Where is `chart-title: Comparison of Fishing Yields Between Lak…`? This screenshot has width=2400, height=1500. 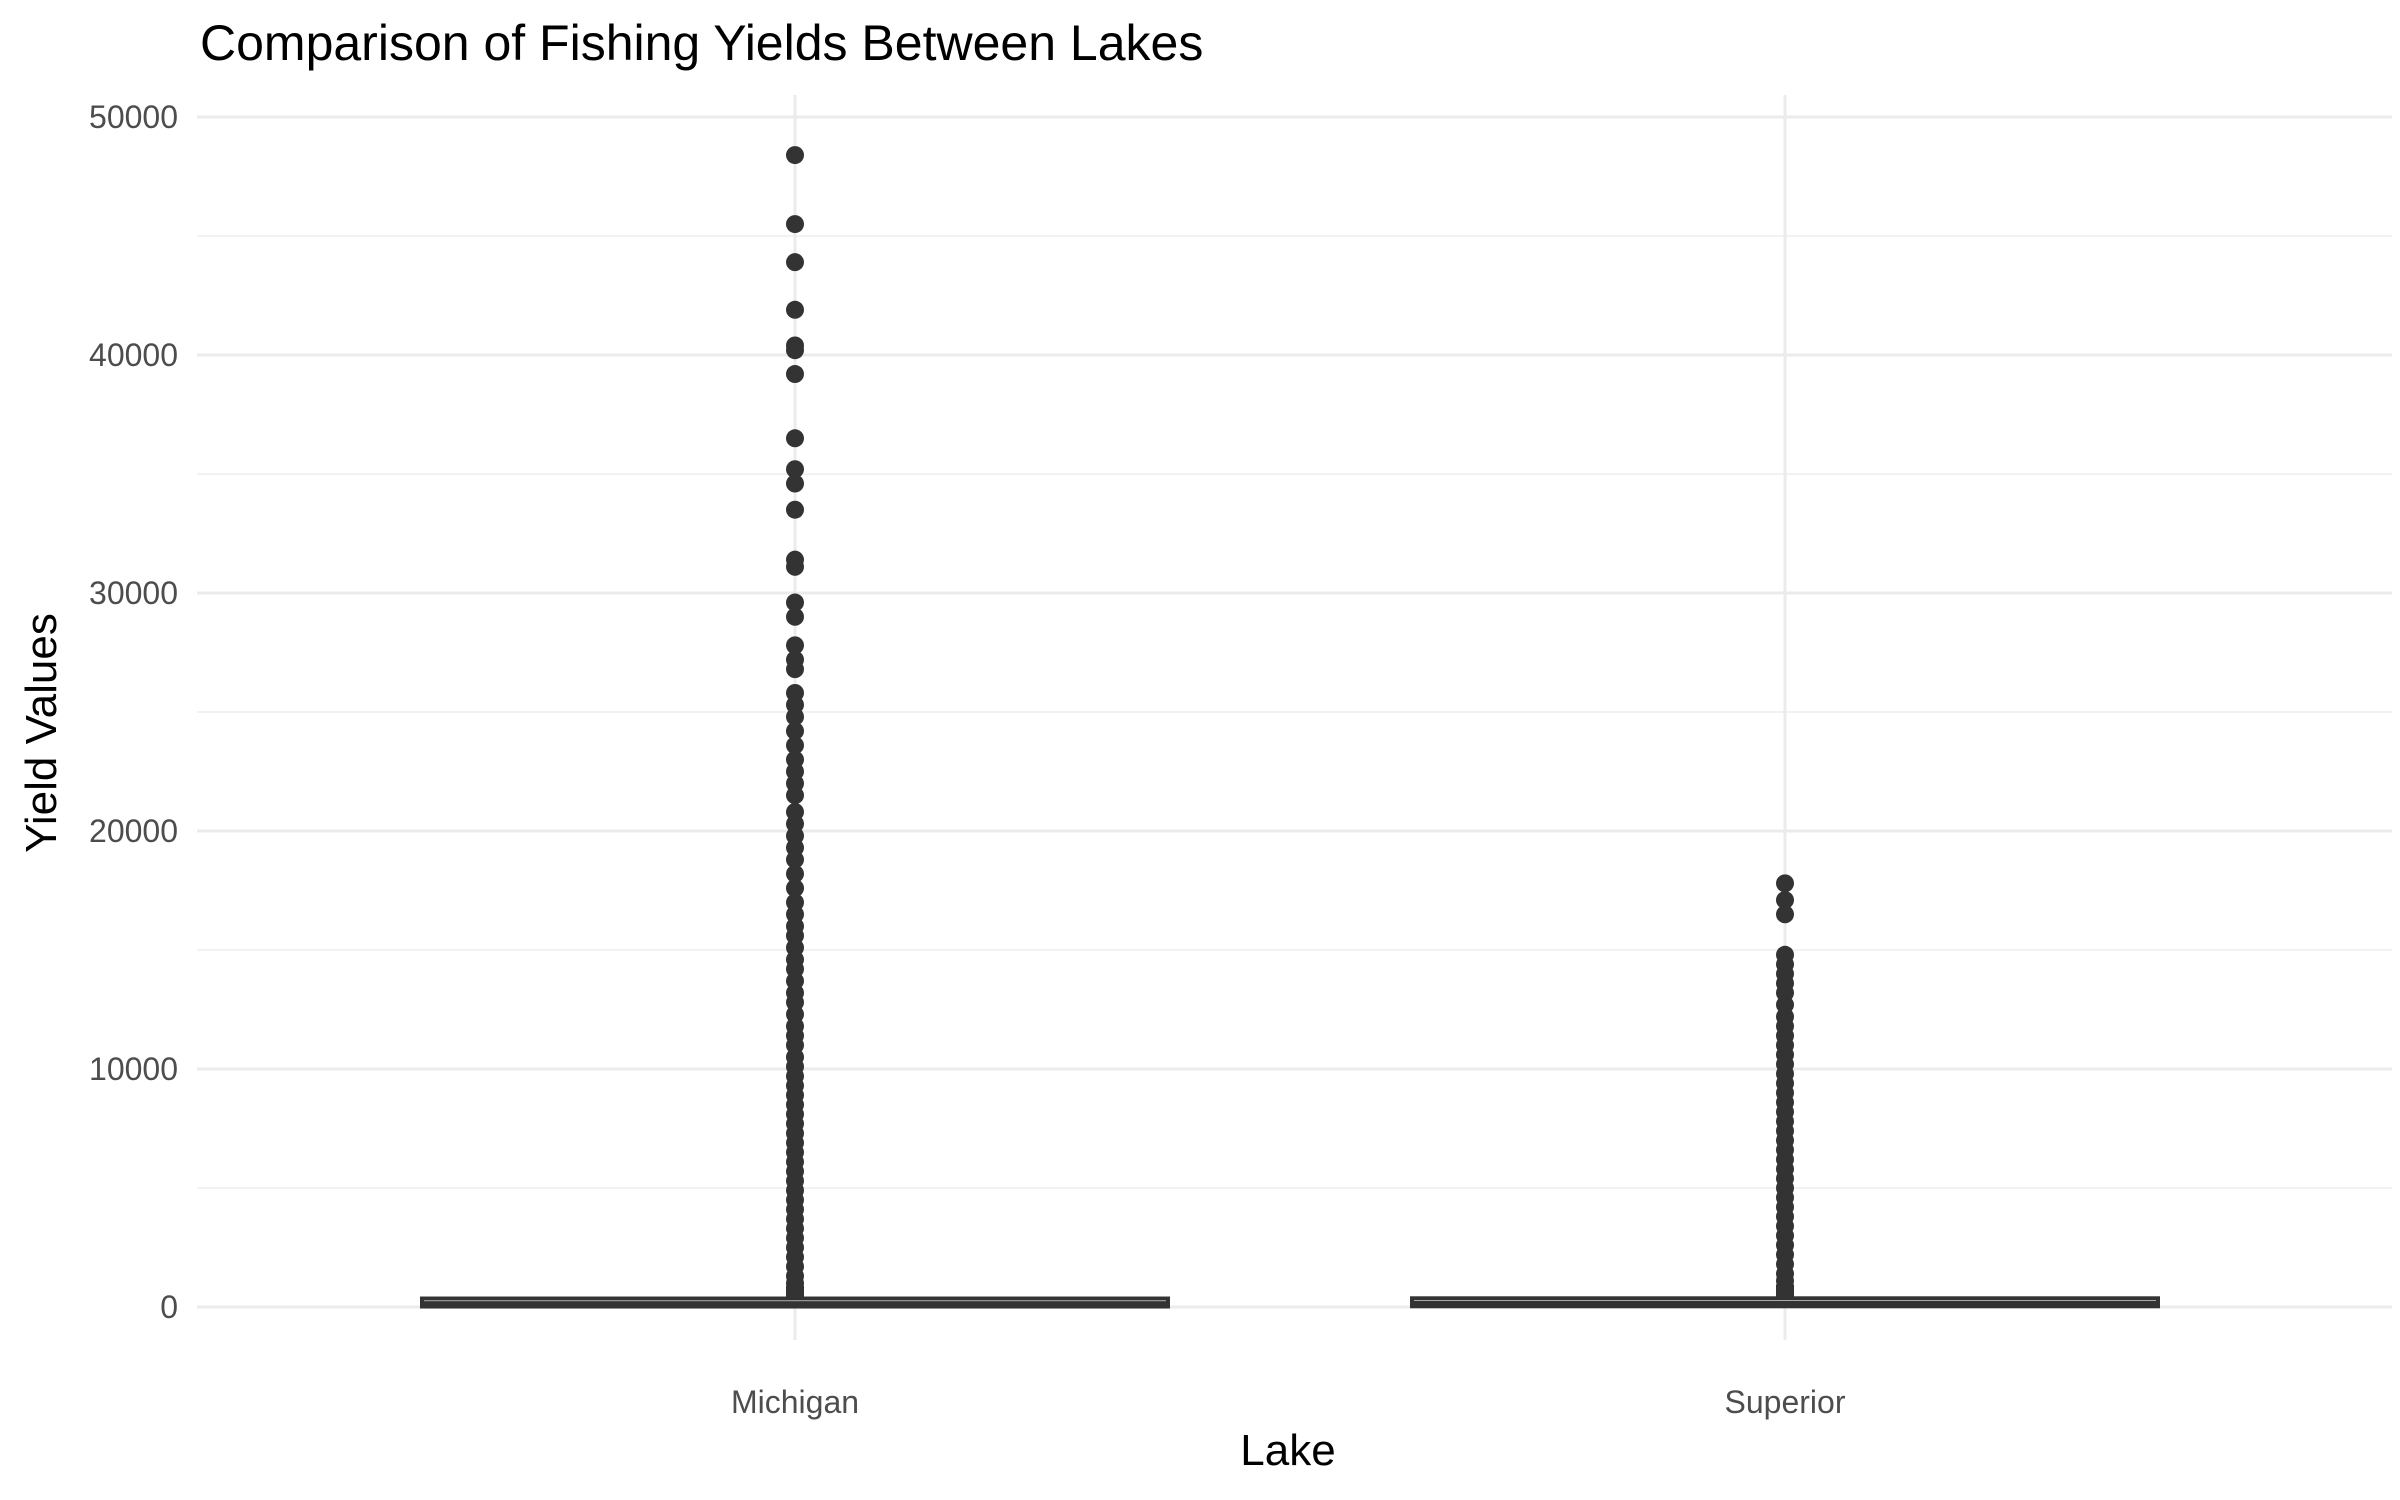
chart-title: Comparison of Fishing Yields Between Lak… is located at coordinates (702, 43).